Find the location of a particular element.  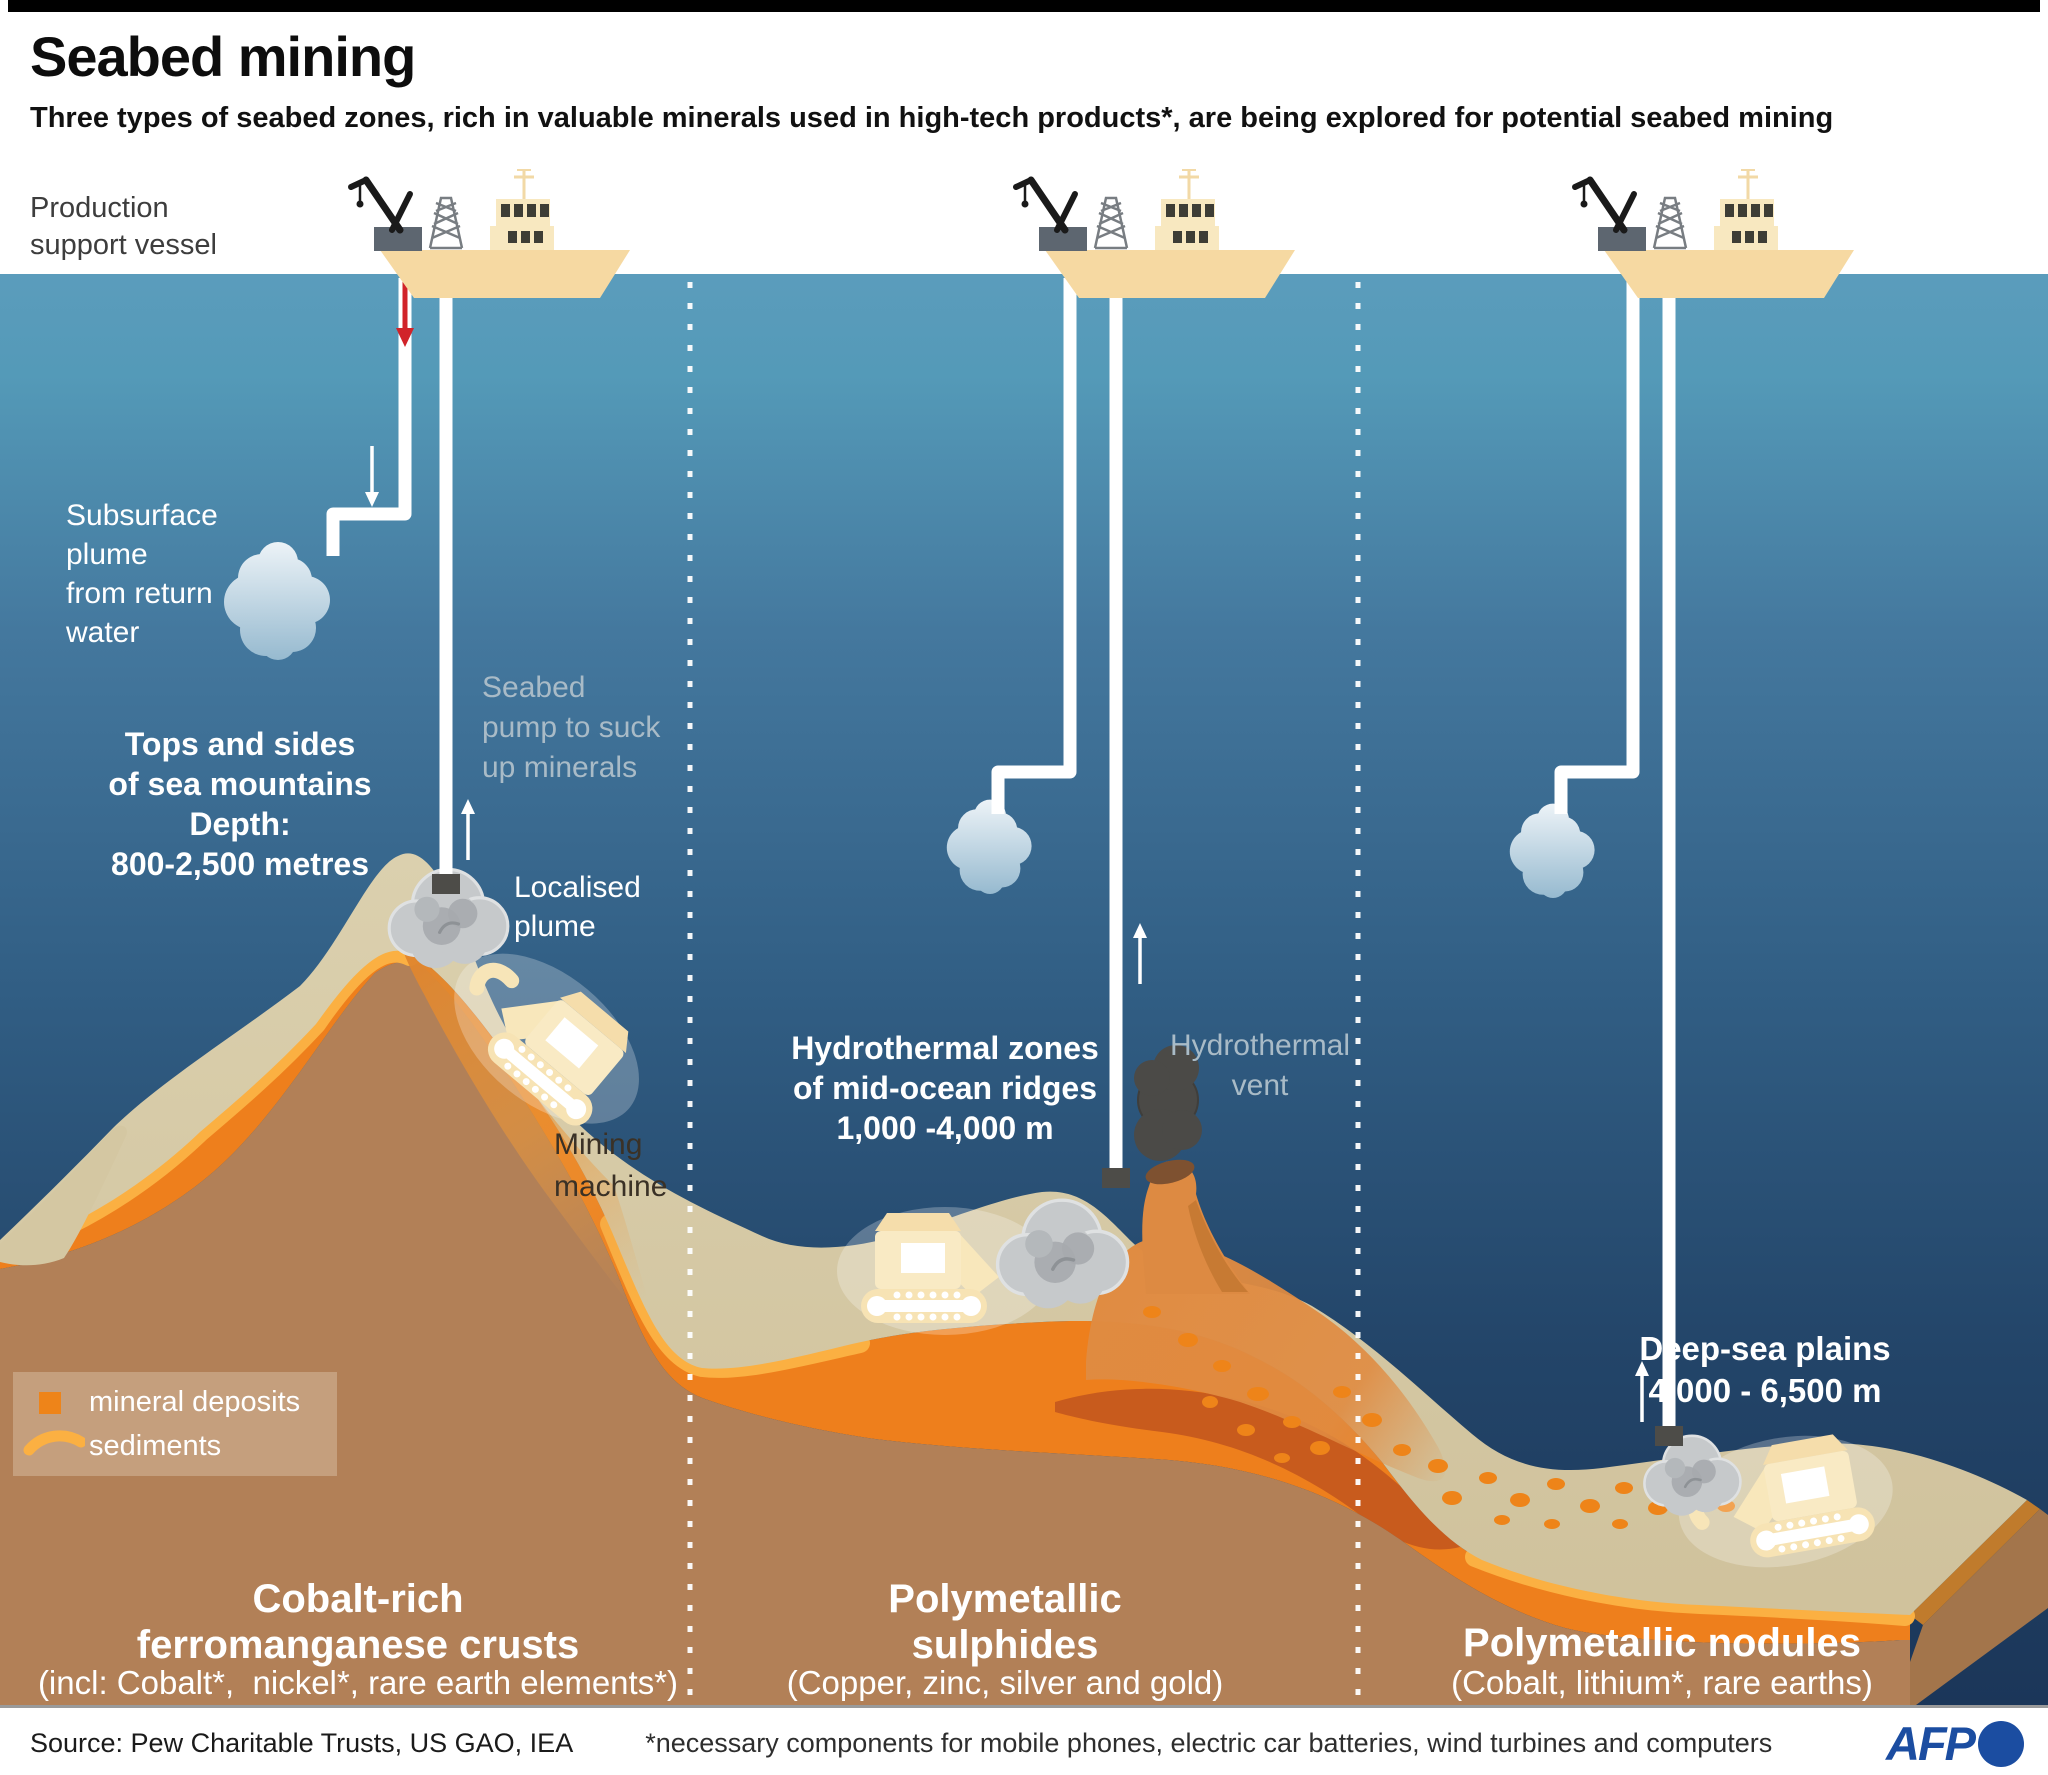

deep-sea-plains-label: Deep-sea plains 4,000 - 6,500 m is located at coordinates (1765, 1369).